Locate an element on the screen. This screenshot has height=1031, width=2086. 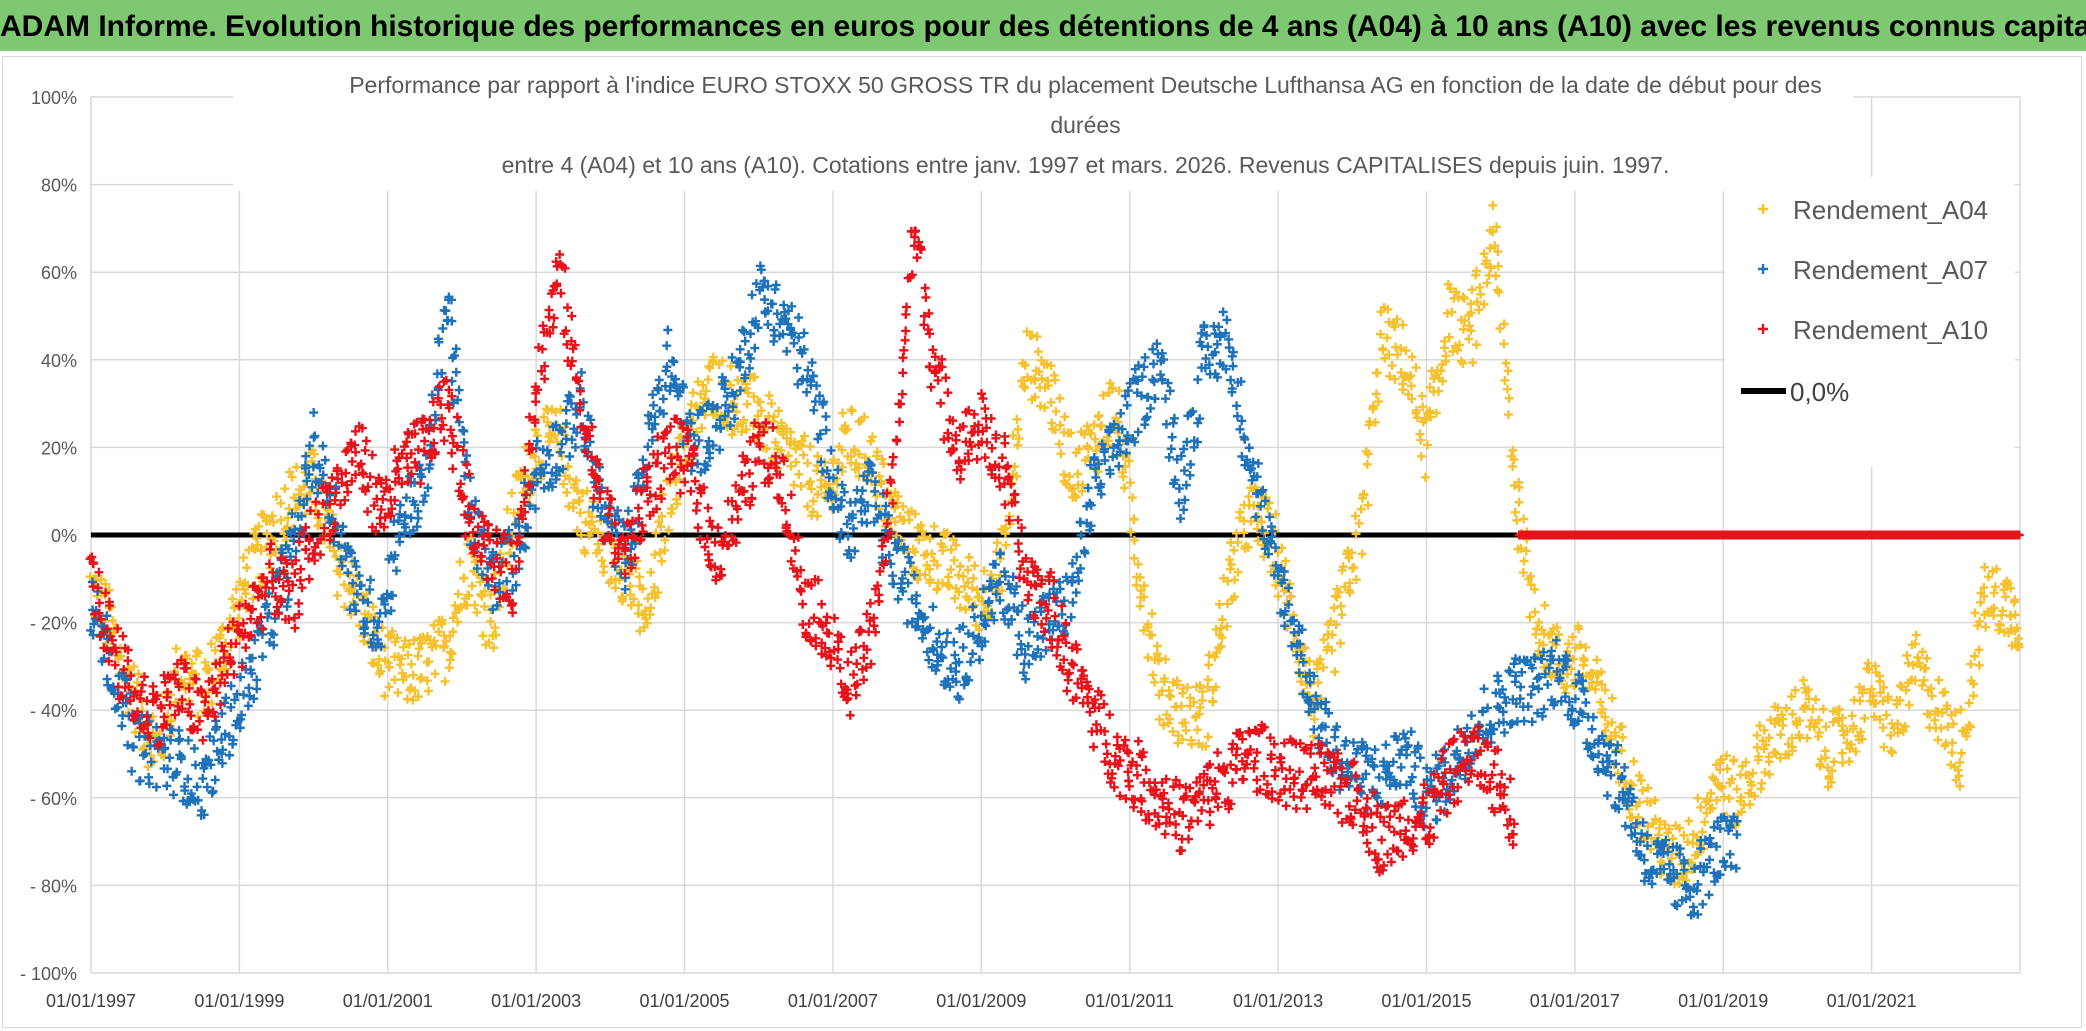
x-tick-label: 01/01/2013 is located at coordinates (1278, 1001).